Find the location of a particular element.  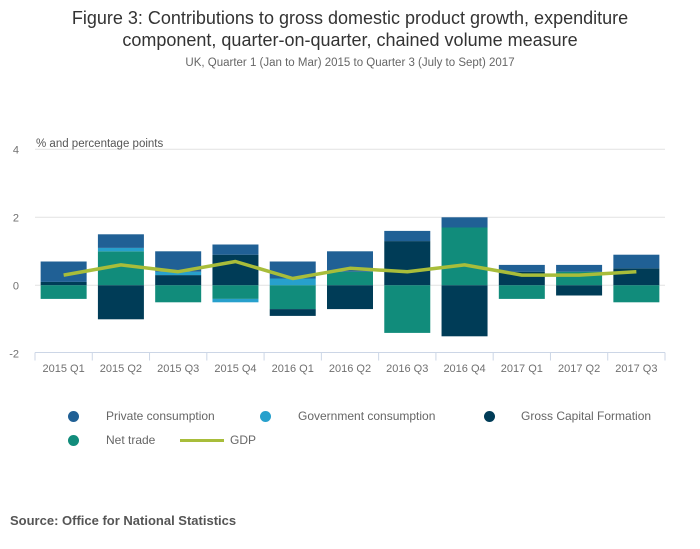

x-tick-label: 2015 Q2 is located at coordinates (121, 369).